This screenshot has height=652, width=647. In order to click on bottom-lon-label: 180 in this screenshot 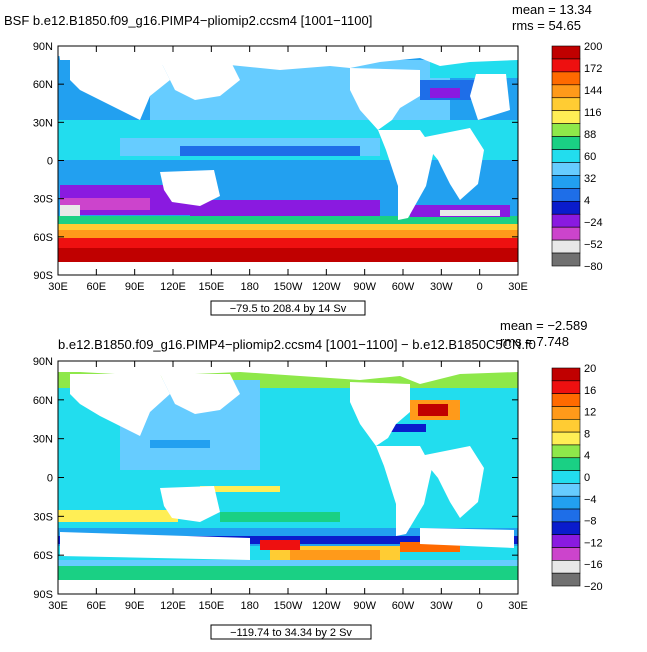, I will do `click(249, 606)`.